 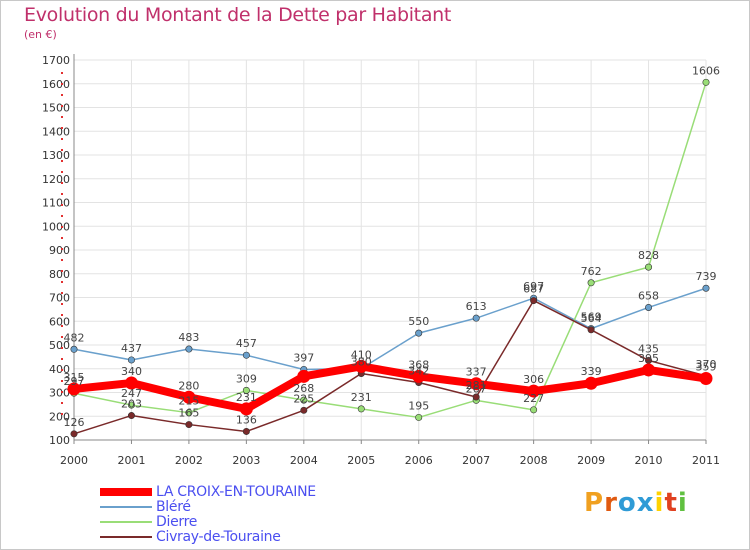 I want to click on logo-letter: x, so click(x=645, y=503).